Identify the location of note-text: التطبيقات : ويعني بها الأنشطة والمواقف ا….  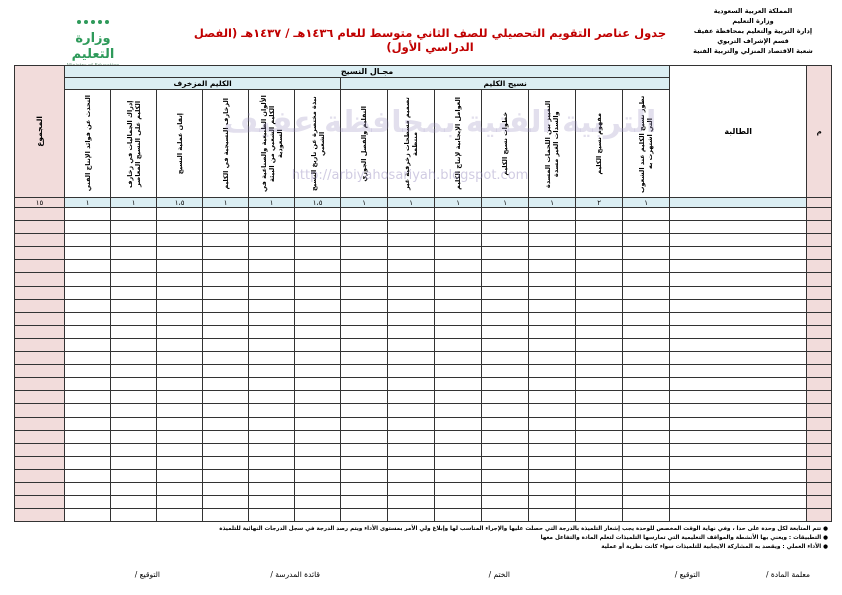
(681, 538).